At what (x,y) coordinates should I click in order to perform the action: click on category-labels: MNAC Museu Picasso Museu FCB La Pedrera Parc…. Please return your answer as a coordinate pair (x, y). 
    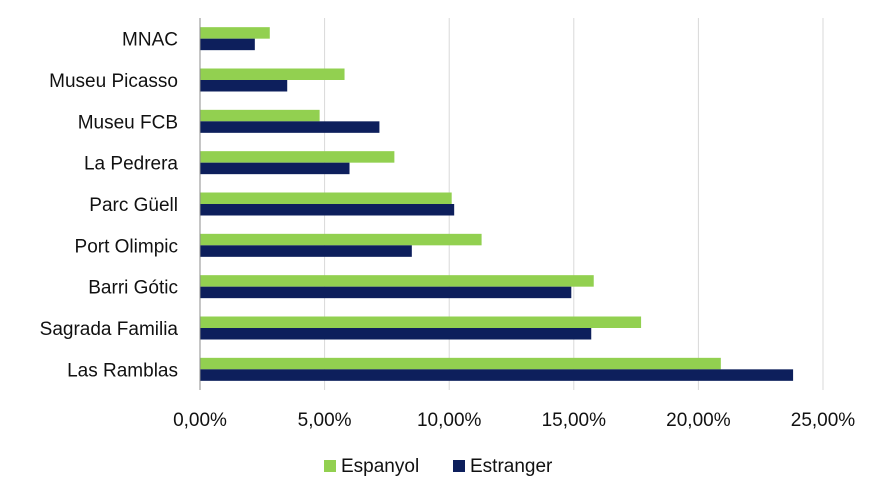
    Looking at the image, I should click on (109, 206).